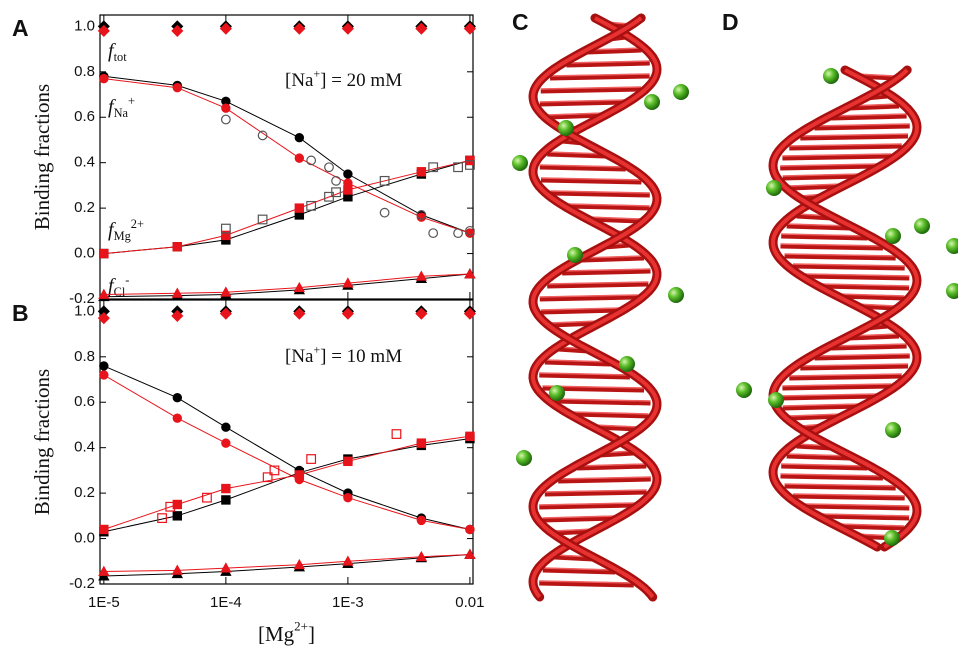  I want to click on annotation-main: f, so click(112, 51).